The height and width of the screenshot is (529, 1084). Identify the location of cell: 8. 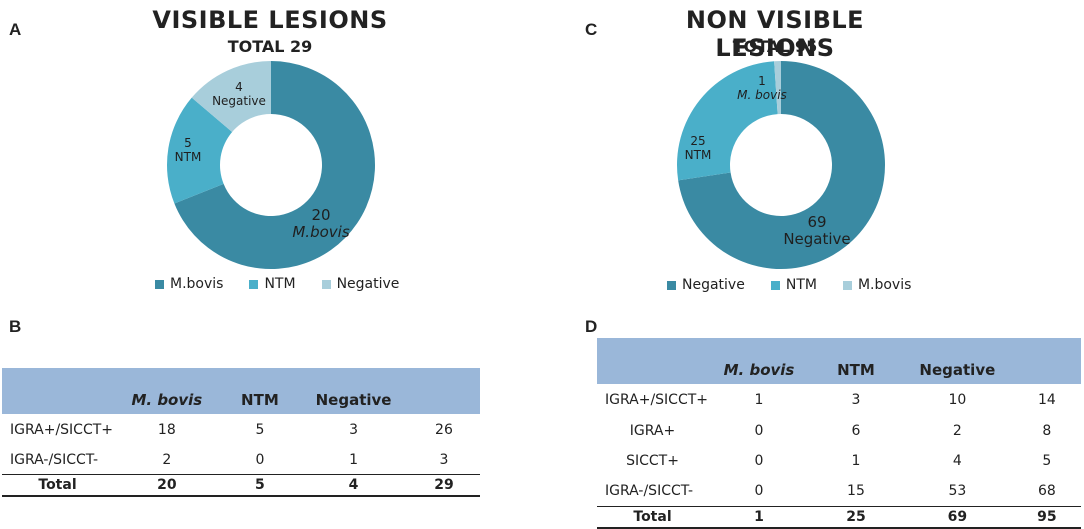
(1047, 431).